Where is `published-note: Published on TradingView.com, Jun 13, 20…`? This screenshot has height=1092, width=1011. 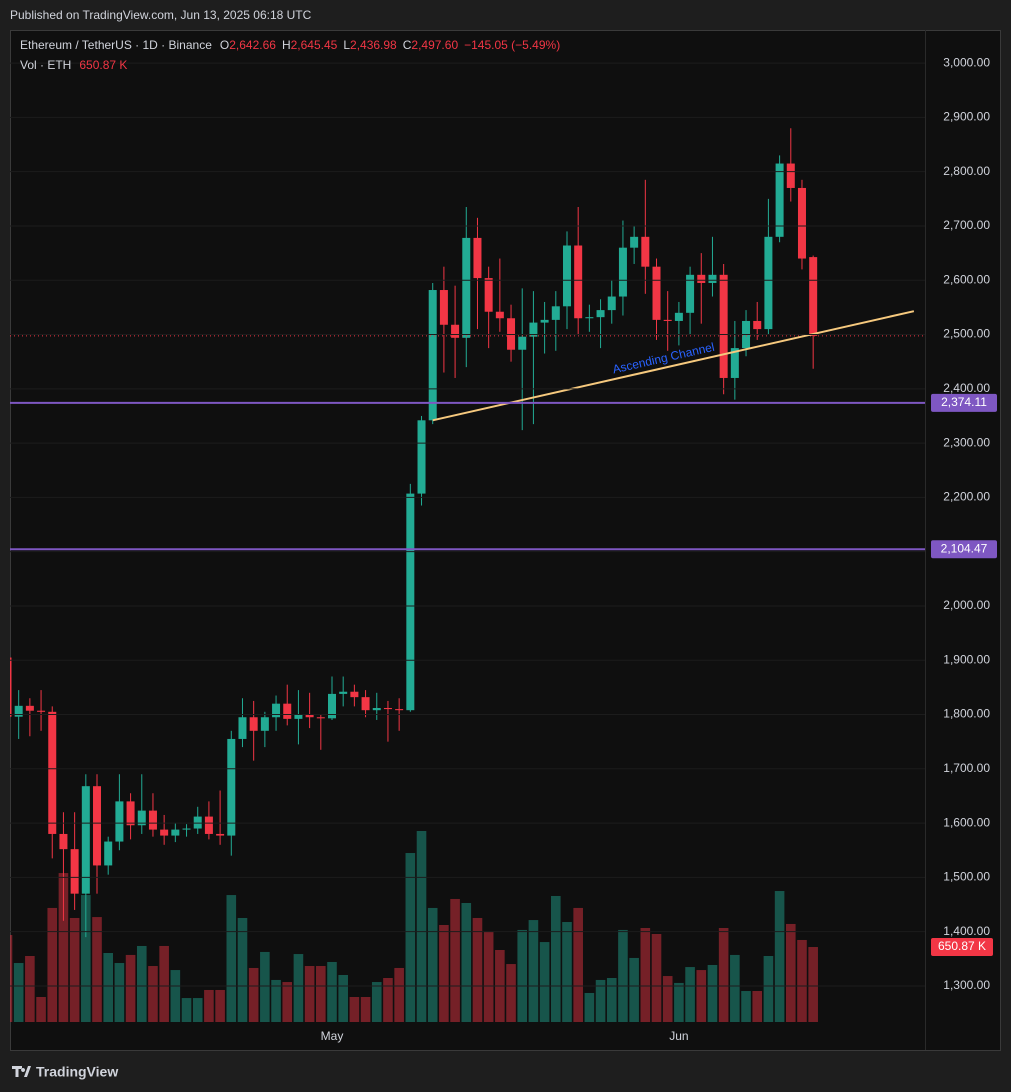
published-note: Published on TradingView.com, Jun 13, 20… is located at coordinates (161, 15).